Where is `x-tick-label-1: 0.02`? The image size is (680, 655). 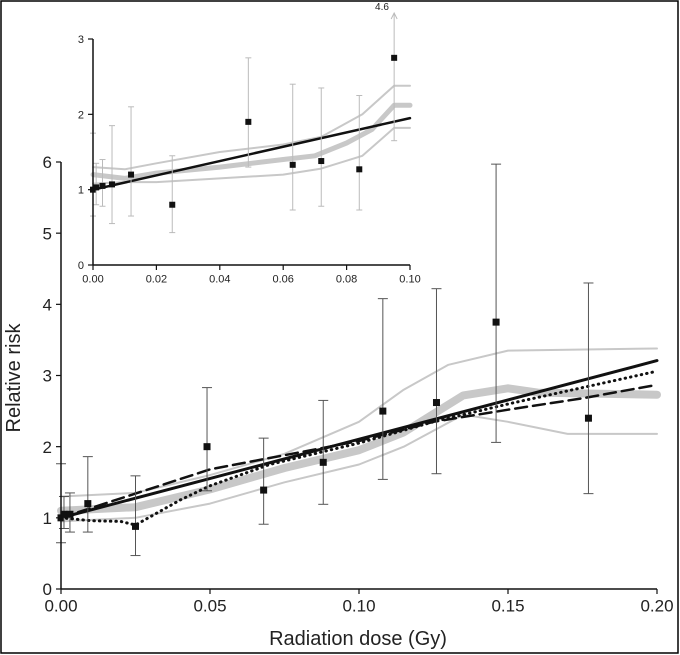
x-tick-label-1: 0.02 is located at coordinates (156, 279).